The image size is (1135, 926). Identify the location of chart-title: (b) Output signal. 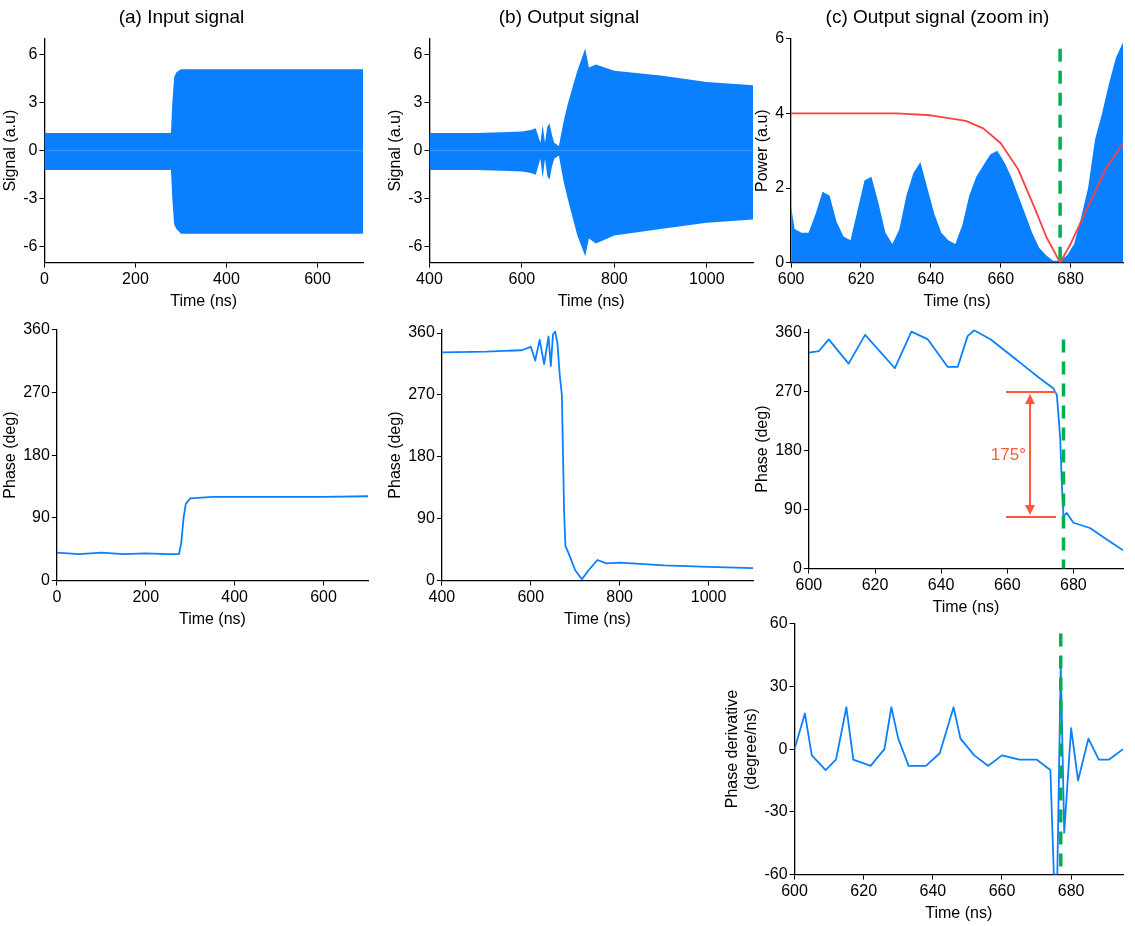
(569, 16).